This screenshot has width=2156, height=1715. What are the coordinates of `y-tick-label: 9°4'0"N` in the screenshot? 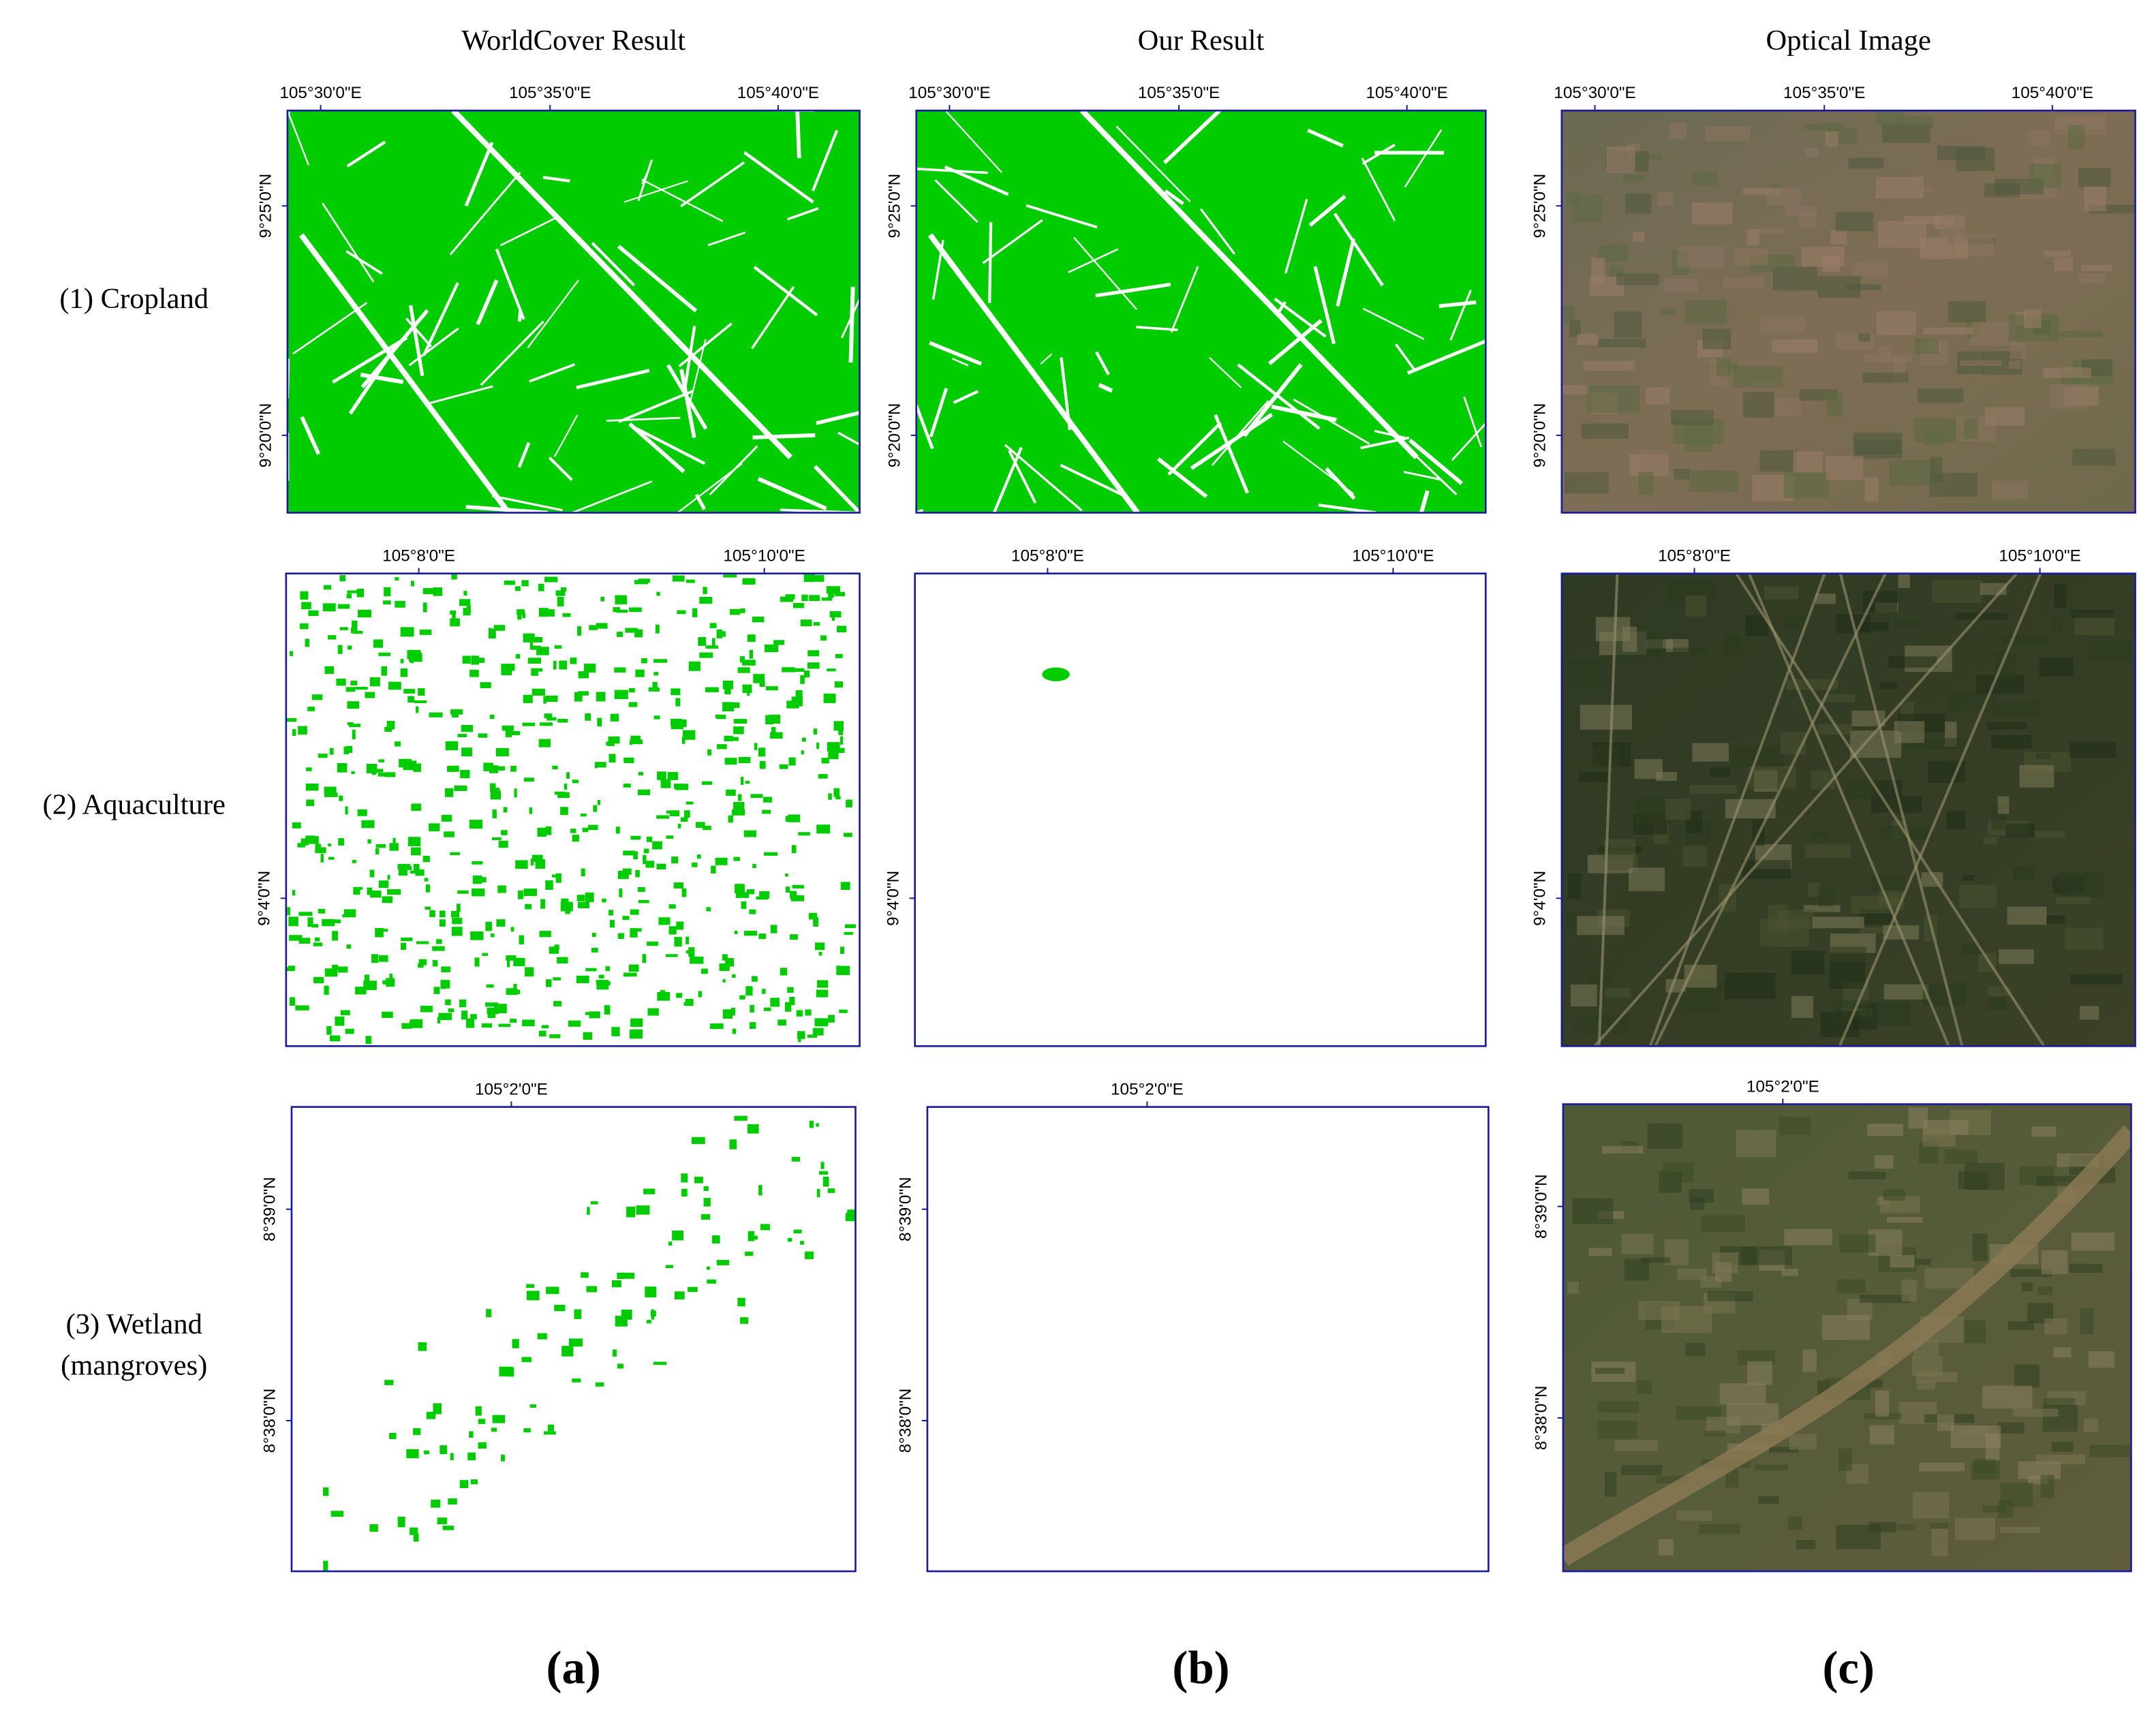 It's located at (1540, 898).